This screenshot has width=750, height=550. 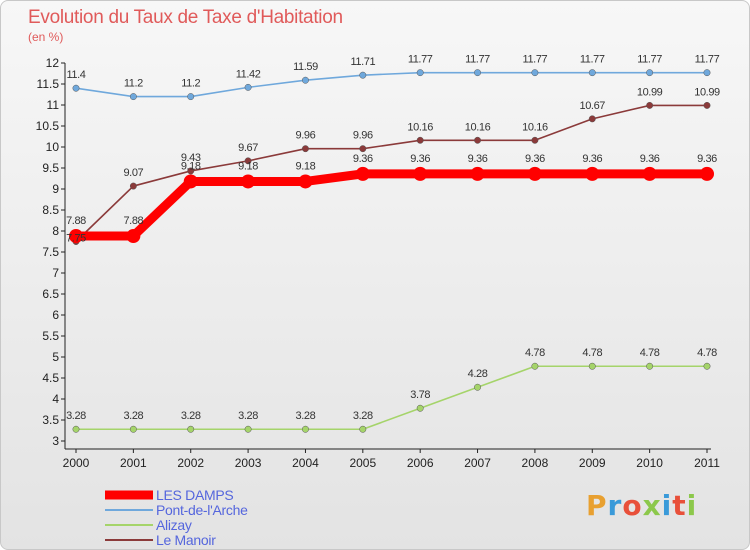 I want to click on x-tick-label: 2000, so click(x=76, y=463).